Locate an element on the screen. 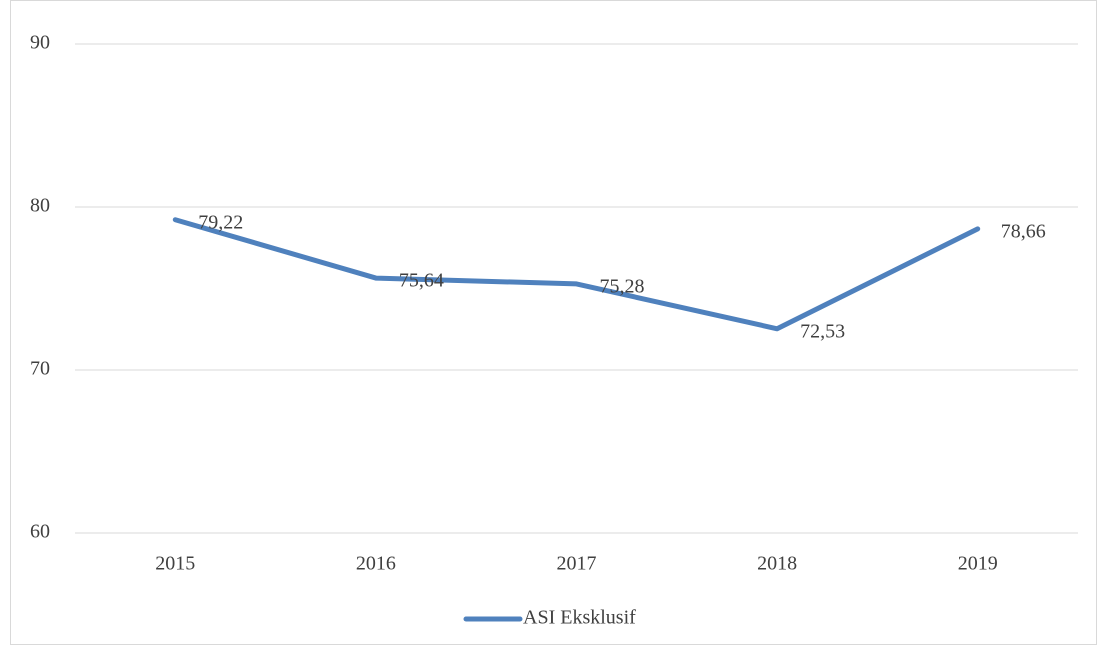 This screenshot has width=1097, height=645. data-label: 75,64 is located at coordinates (421, 281).